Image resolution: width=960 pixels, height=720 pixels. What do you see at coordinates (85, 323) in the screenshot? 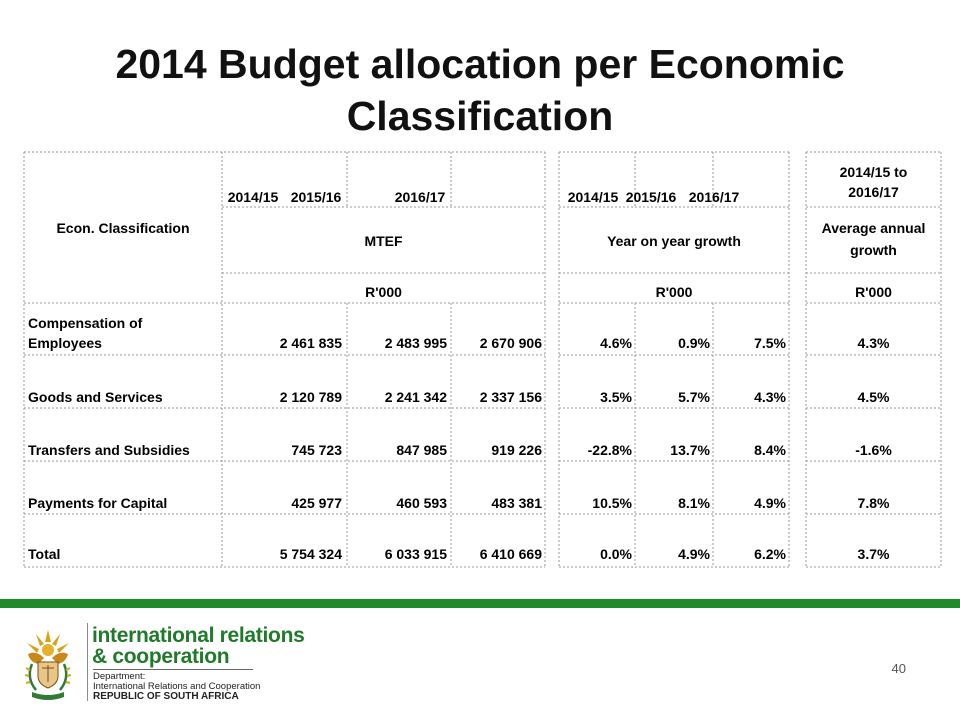
I see `row-label-line-1: Compensation of` at bounding box center [85, 323].